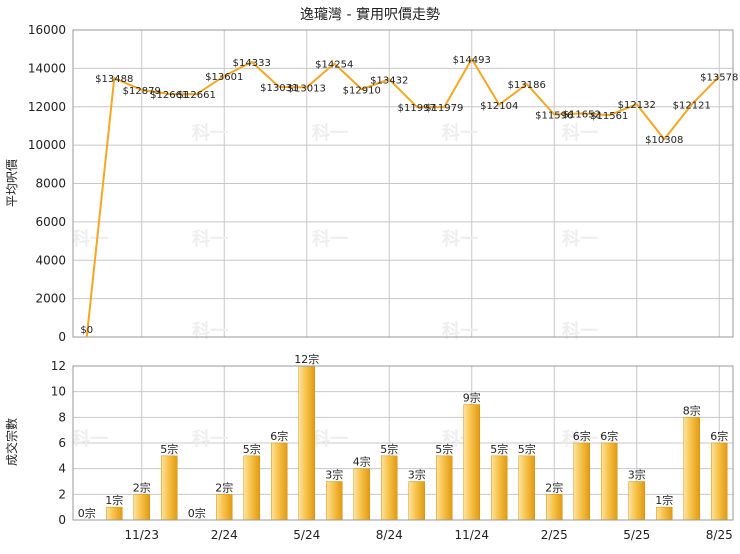 The height and width of the screenshot is (554, 740). I want to click on transaction-data-label: 2宗, so click(142, 487).